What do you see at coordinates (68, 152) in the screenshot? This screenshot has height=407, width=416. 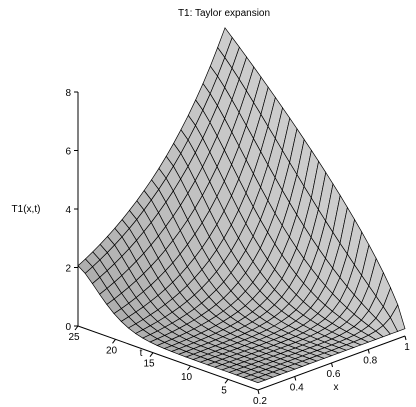 I see `z-tick-label: 6` at bounding box center [68, 152].